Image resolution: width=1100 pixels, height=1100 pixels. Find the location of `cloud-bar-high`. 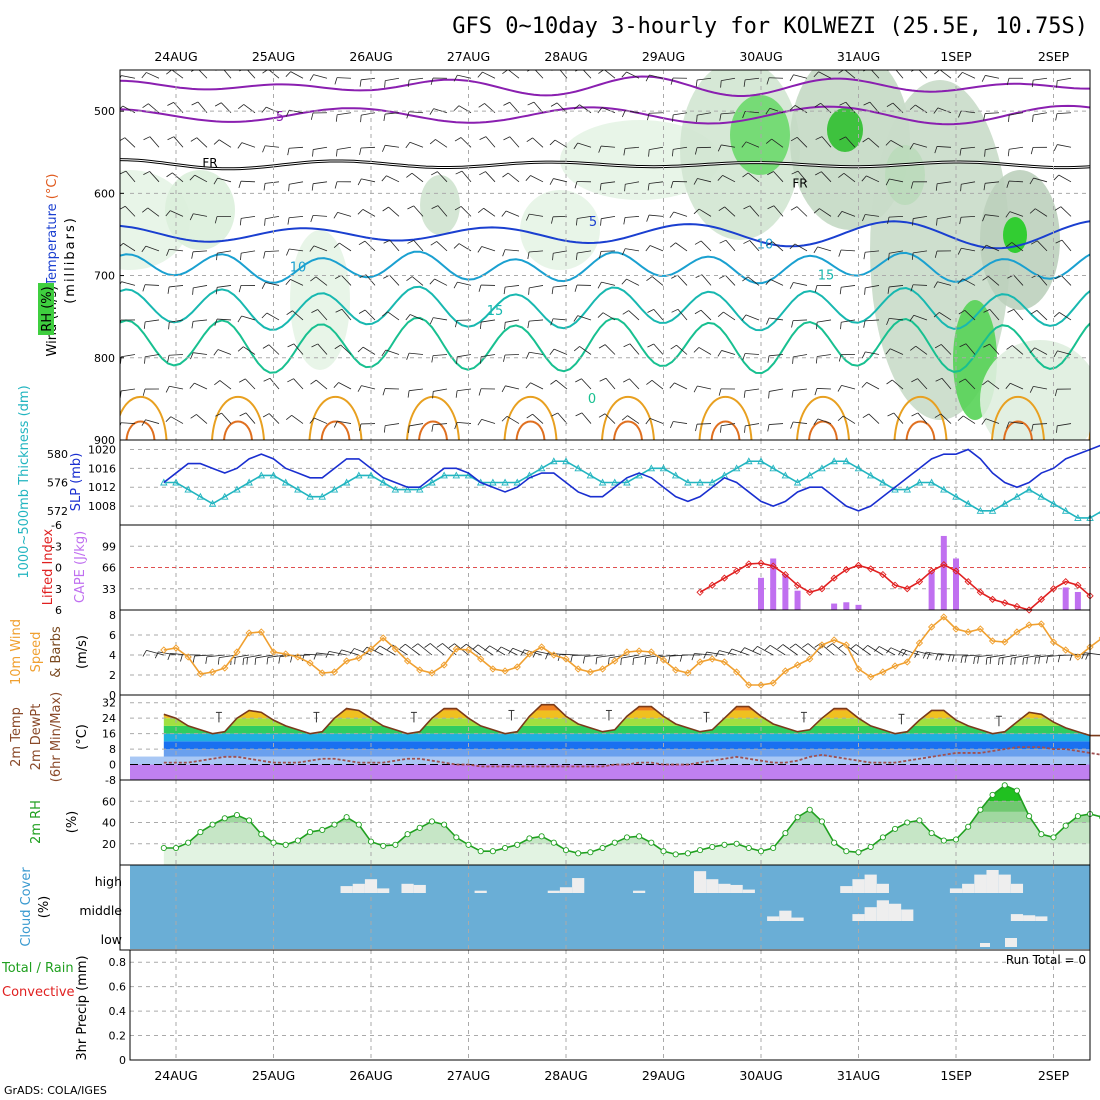

cloud-bar-high is located at coordinates (1017, 888).